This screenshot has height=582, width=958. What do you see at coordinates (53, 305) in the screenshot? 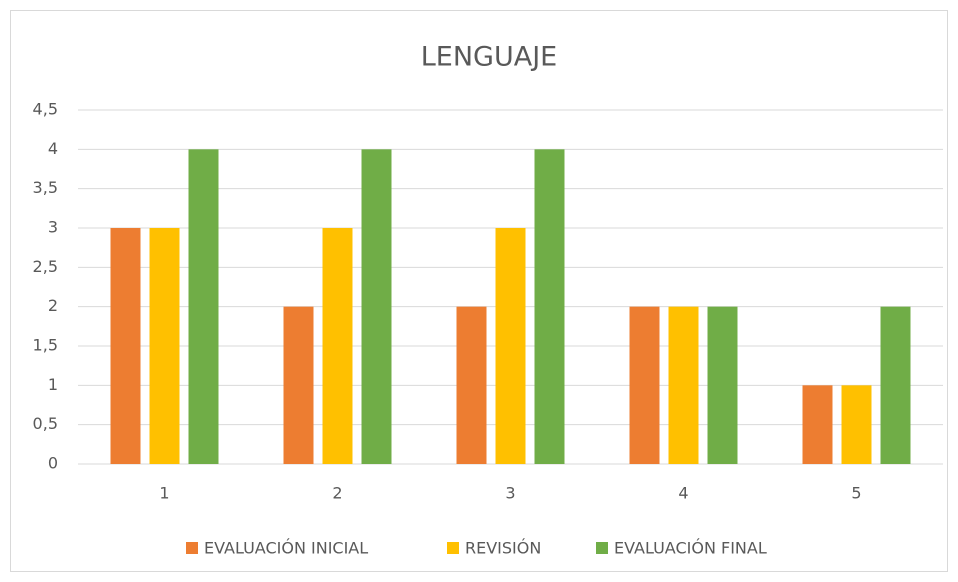
I see `y-tick-label: 2` at bounding box center [53, 305].